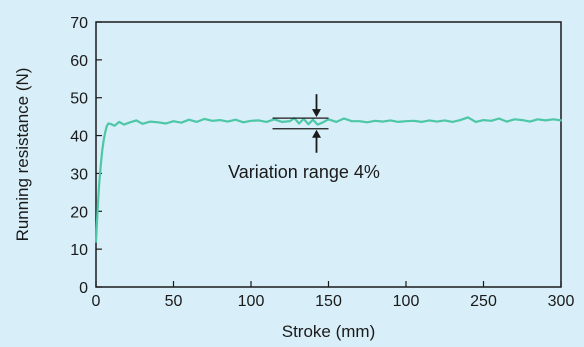 Image resolution: width=584 pixels, height=347 pixels. Describe the element at coordinates (304, 172) in the screenshot. I see `variation-range-label: Variation range 4%` at that location.